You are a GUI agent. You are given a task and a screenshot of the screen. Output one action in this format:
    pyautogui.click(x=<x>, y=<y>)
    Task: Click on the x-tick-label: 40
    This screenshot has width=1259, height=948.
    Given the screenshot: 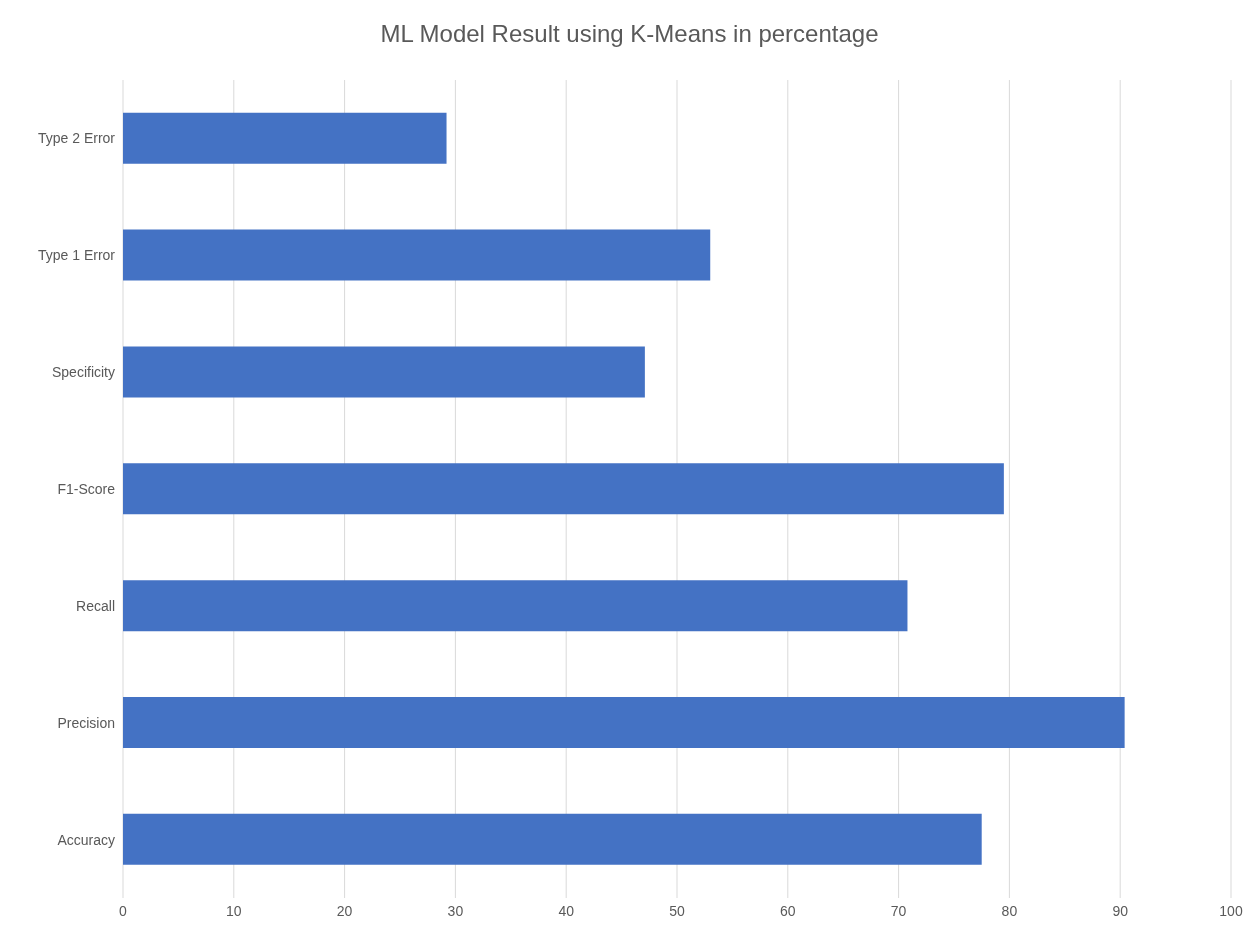 What is the action you would take?
    pyautogui.click(x=566, y=910)
    